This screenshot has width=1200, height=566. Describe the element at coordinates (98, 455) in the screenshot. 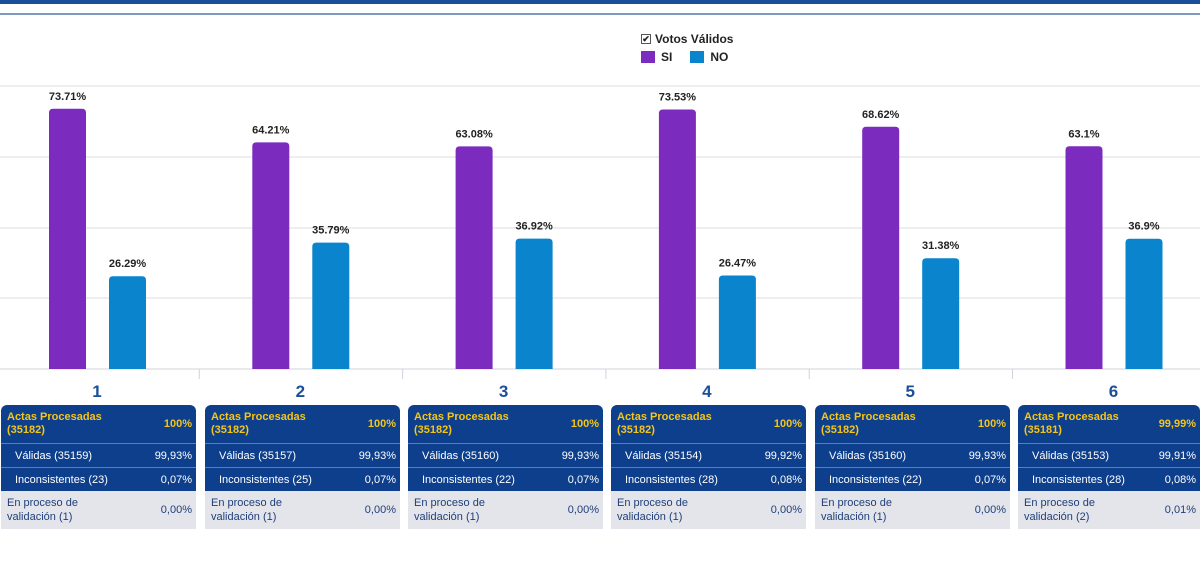

I see `panel-row-validas: Válidas (35159) 99,93%` at that location.